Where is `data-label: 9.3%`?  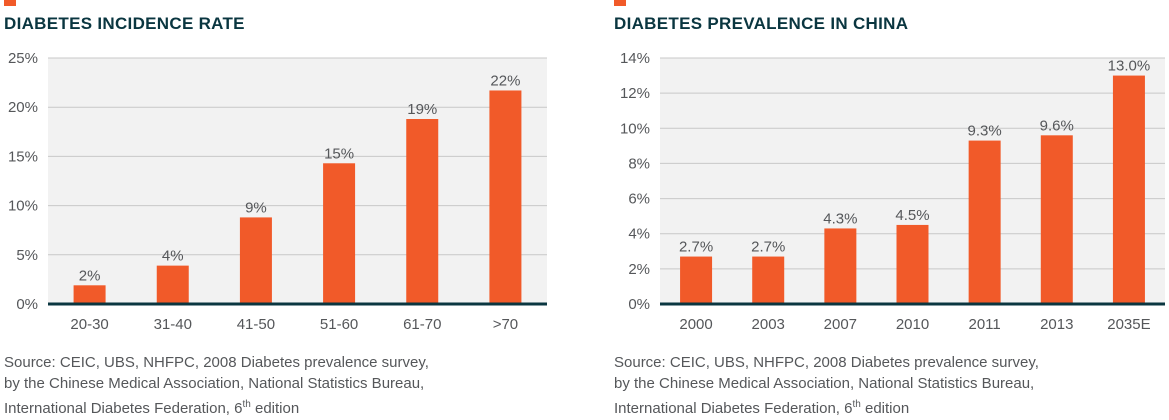
data-label: 9.3% is located at coordinates (985, 131).